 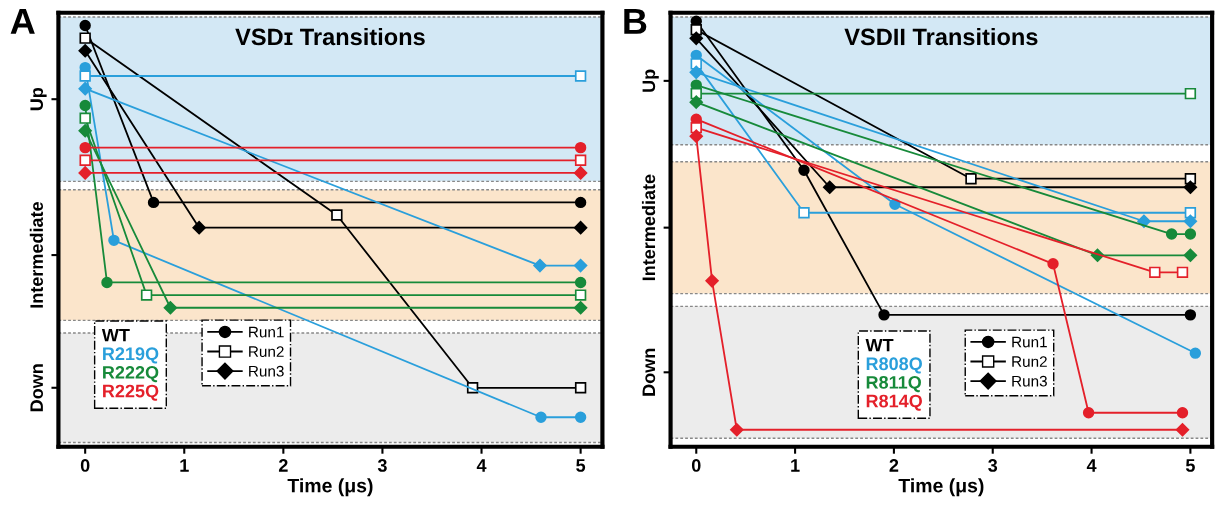 What do you see at coordinates (330, 36) in the screenshot?
I see `chart-title: VSDɪ Transitions` at bounding box center [330, 36].